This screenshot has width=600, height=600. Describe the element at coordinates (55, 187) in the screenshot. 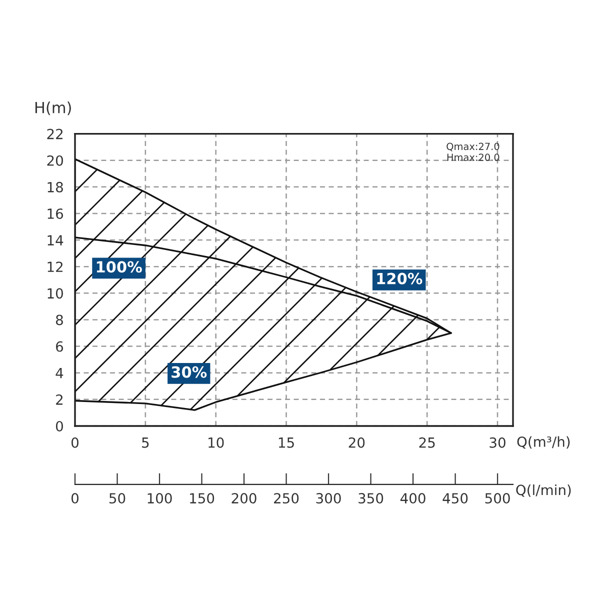

I see `y-tick-label: 18` at that location.